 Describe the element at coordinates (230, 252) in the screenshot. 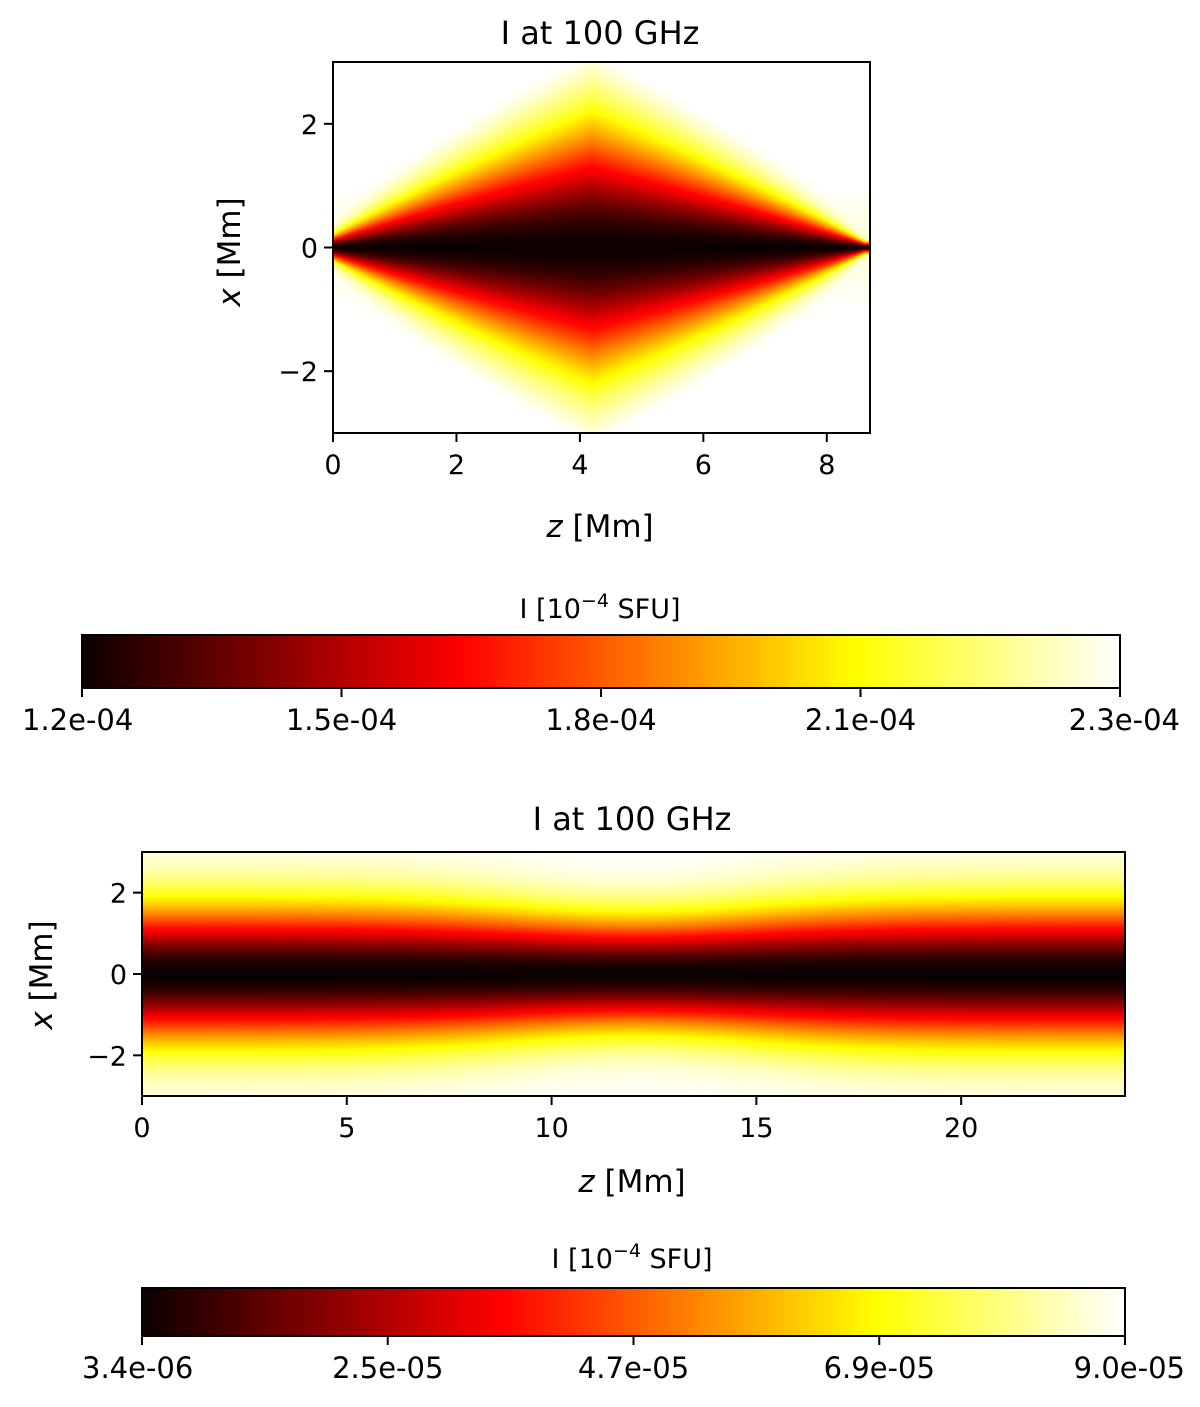

I see `panel-1-ylabel: x [Mm]` at that location.